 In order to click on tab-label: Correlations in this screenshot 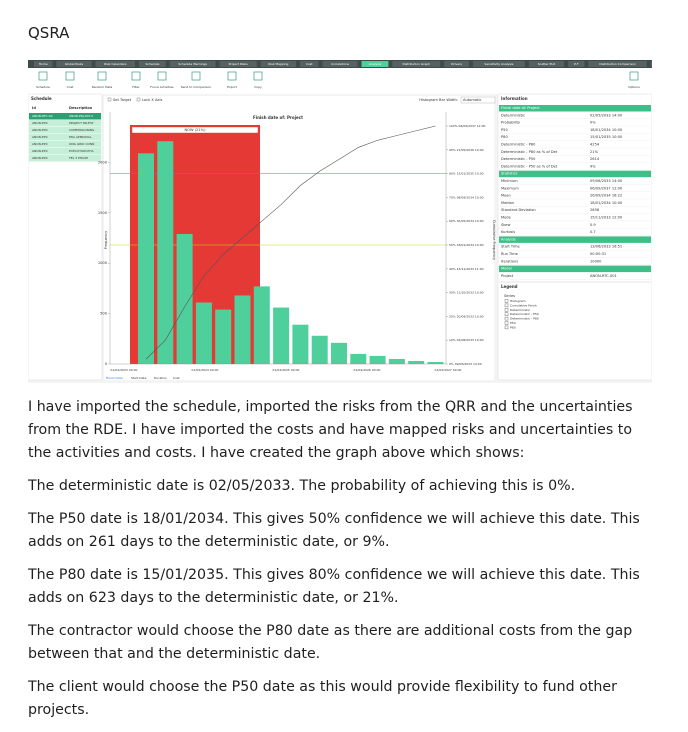, I will do `click(340, 64)`.